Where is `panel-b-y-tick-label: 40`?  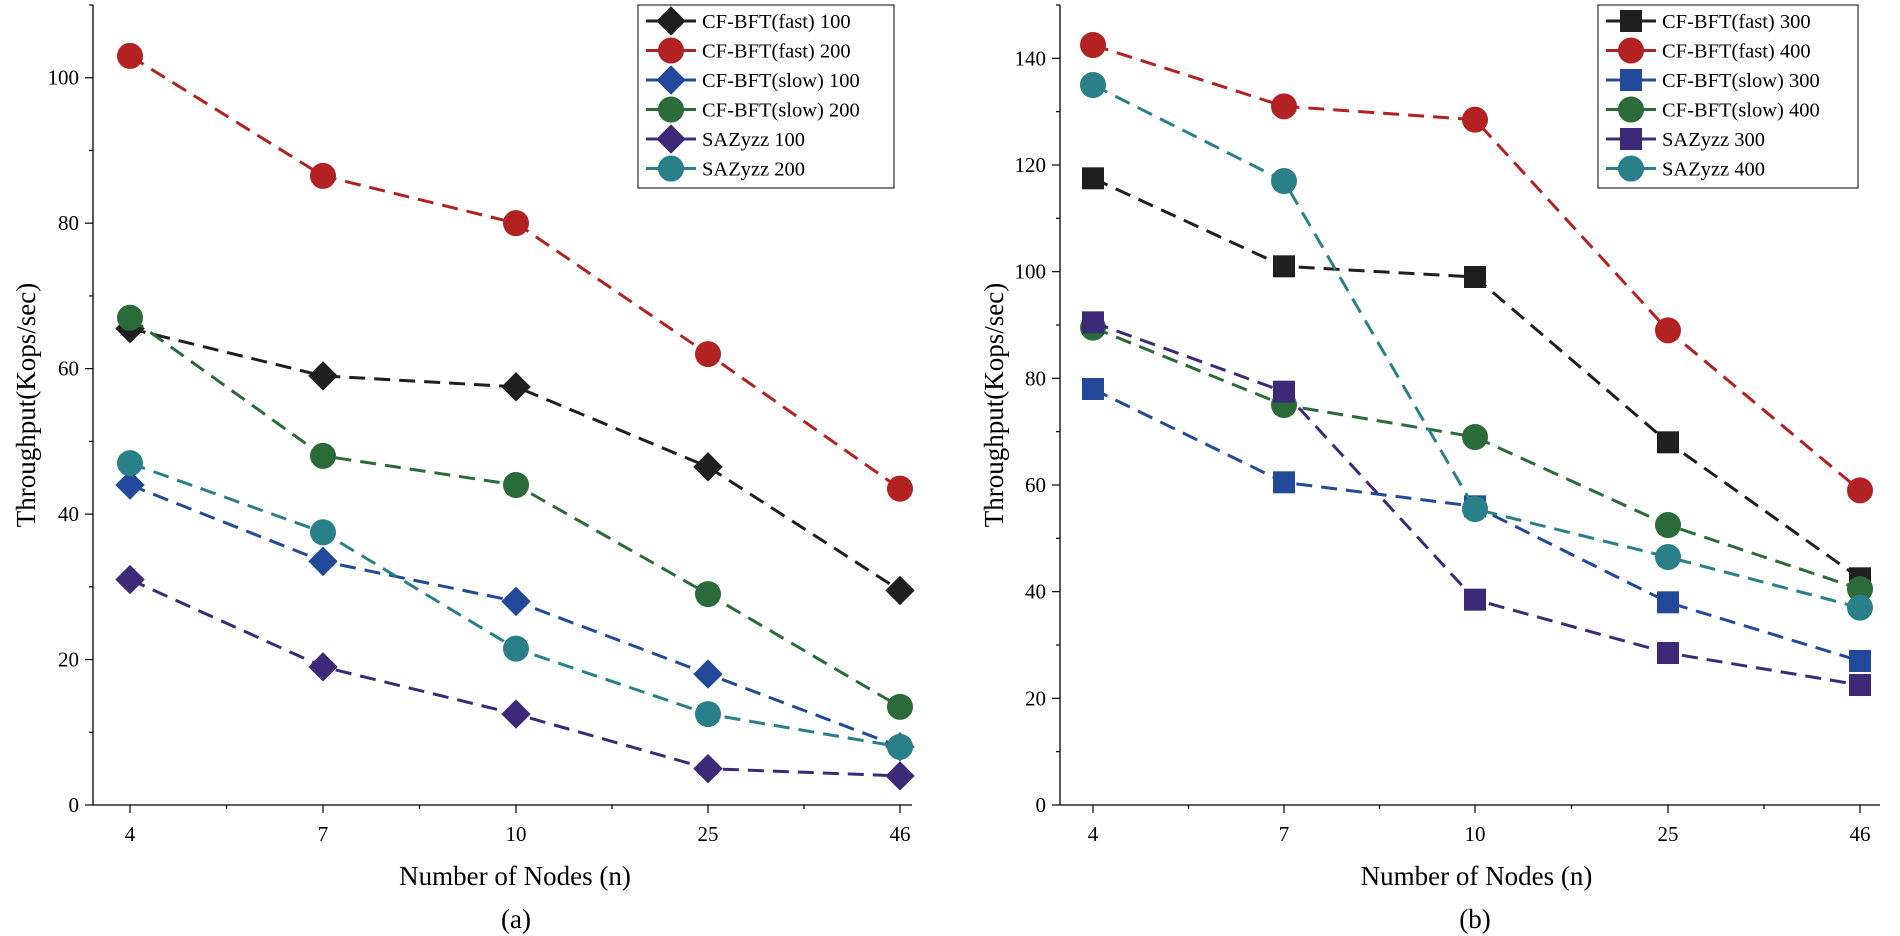
panel-b-y-tick-label: 40 is located at coordinates (1035, 592).